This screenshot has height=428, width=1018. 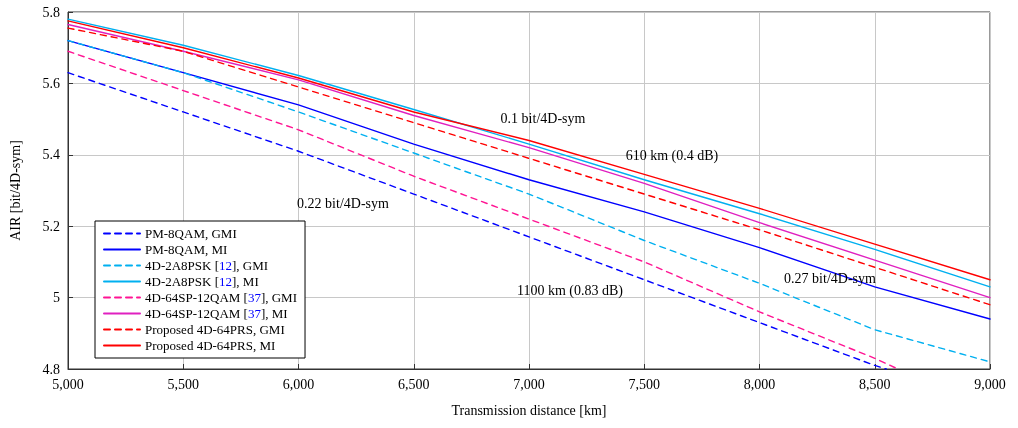 I want to click on annotation: 610 km (0.4 dB), so click(x=672, y=155).